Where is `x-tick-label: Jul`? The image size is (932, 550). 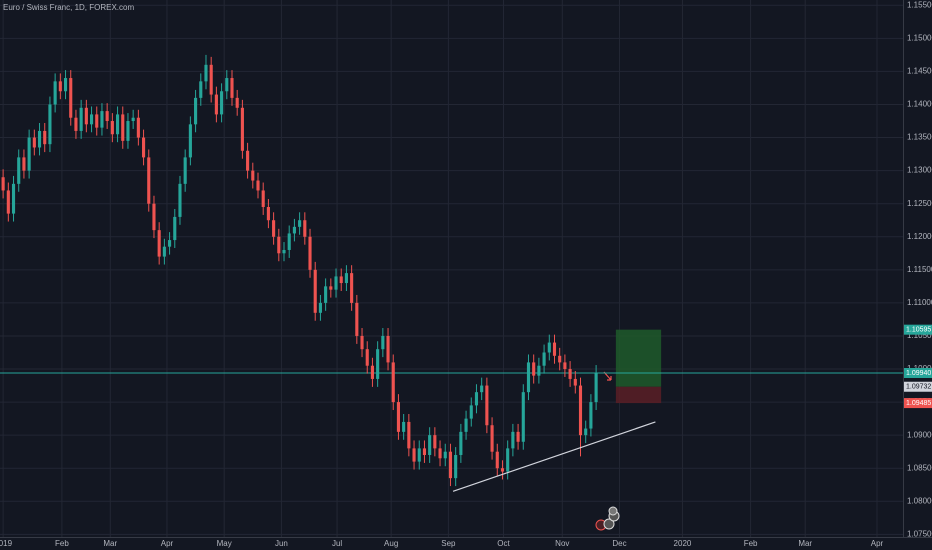 x-tick-label: Jul is located at coordinates (337, 543).